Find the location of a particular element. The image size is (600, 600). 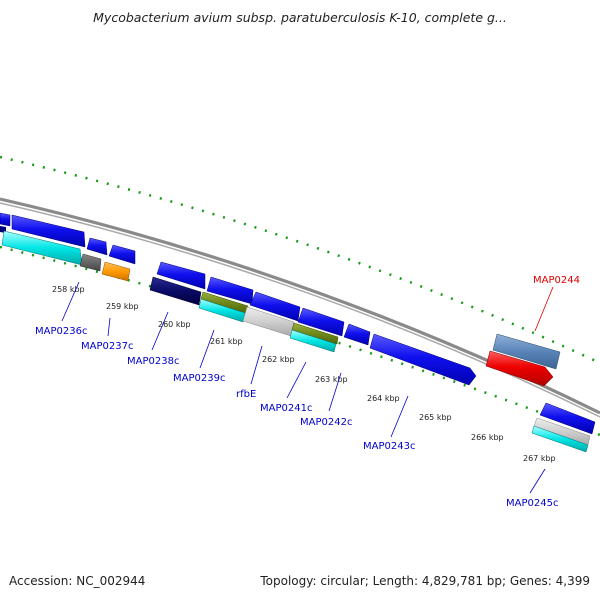

leader-MAP0243c is located at coordinates (399, 416).